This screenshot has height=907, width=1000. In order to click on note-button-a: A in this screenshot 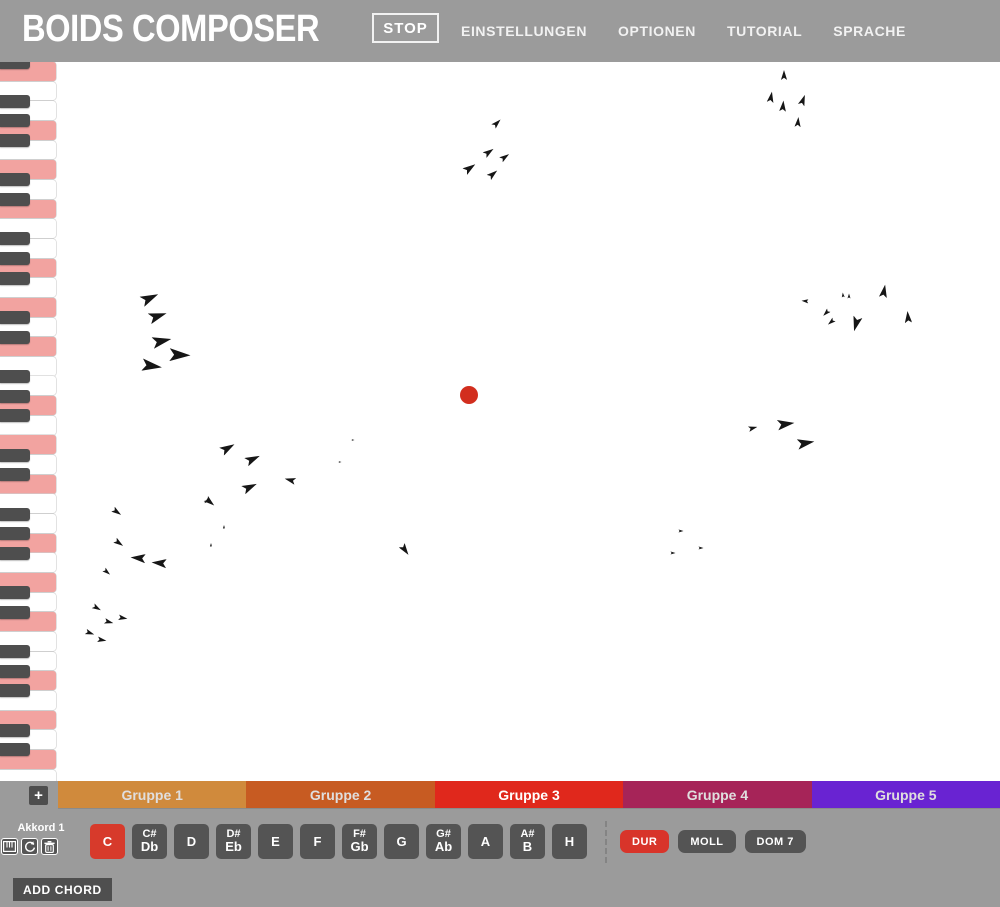, I will do `click(485, 841)`.